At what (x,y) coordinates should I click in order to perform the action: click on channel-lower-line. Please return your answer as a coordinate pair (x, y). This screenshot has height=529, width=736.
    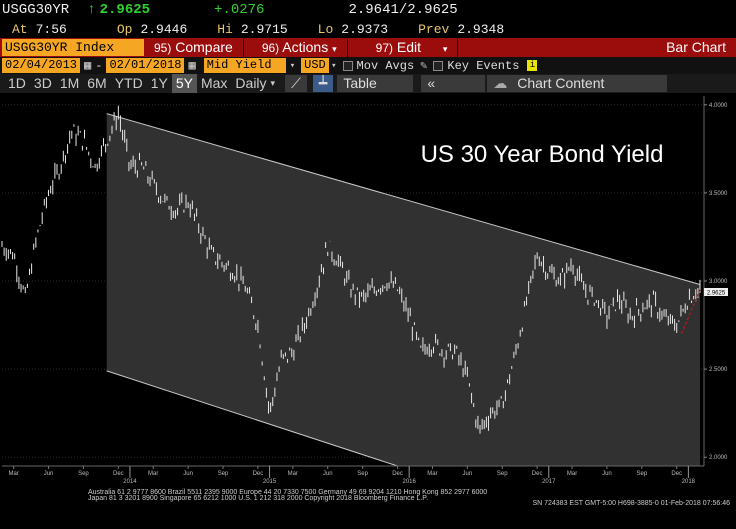
    Looking at the image, I should click on (252, 418).